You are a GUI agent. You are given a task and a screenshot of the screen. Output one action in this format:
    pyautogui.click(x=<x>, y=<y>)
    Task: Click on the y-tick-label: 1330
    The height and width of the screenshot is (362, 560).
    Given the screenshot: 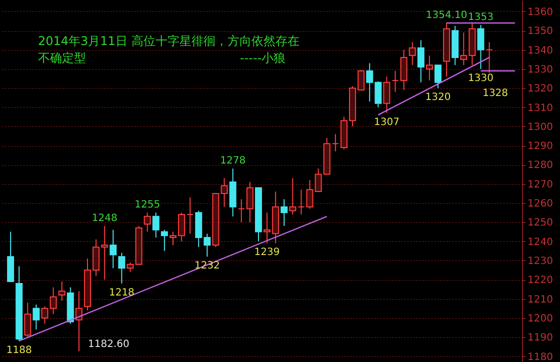 What is the action you would take?
    pyautogui.click(x=540, y=70)
    